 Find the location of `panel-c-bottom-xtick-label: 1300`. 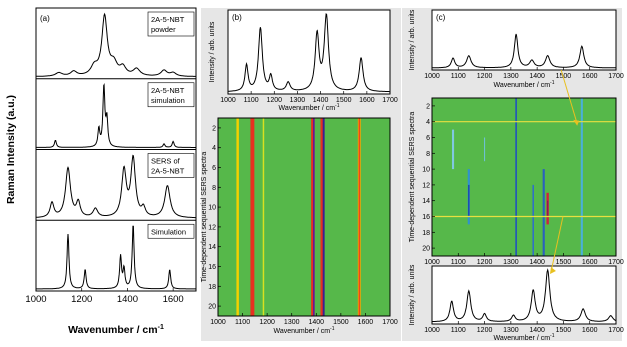

panel-c-bottom-xtick-label: 1300 is located at coordinates (511, 330).